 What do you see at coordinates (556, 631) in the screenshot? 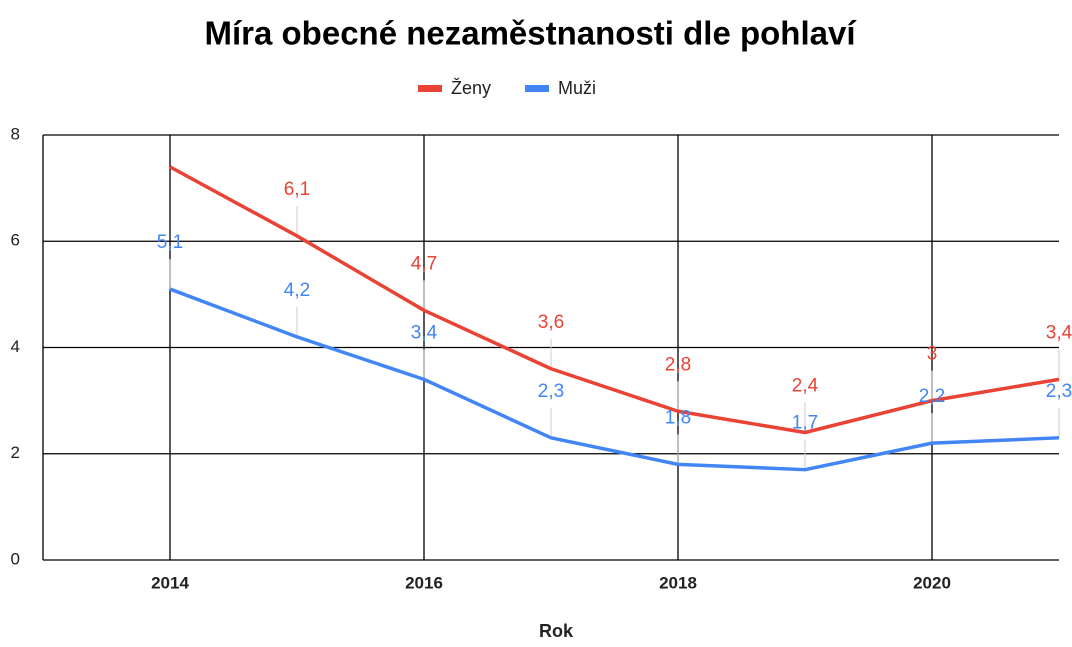
I see `x-axis-title: Rok` at bounding box center [556, 631].